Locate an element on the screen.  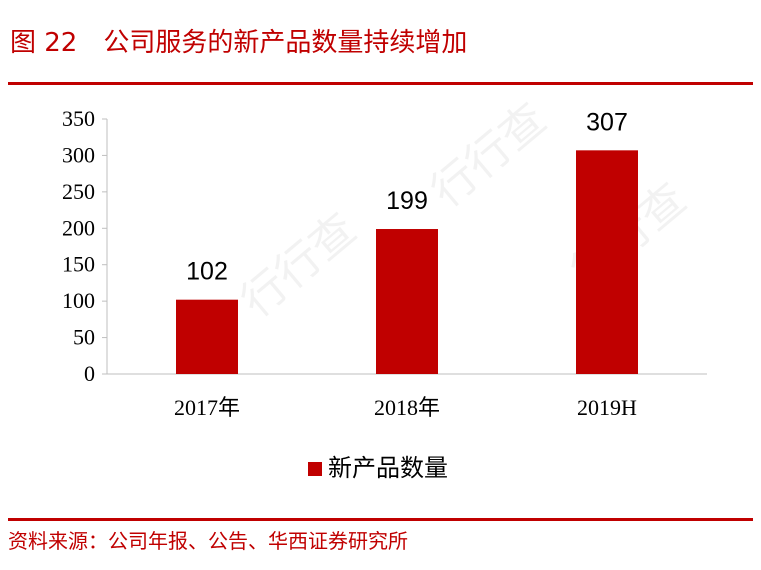
source-divider is located at coordinates (380, 519).